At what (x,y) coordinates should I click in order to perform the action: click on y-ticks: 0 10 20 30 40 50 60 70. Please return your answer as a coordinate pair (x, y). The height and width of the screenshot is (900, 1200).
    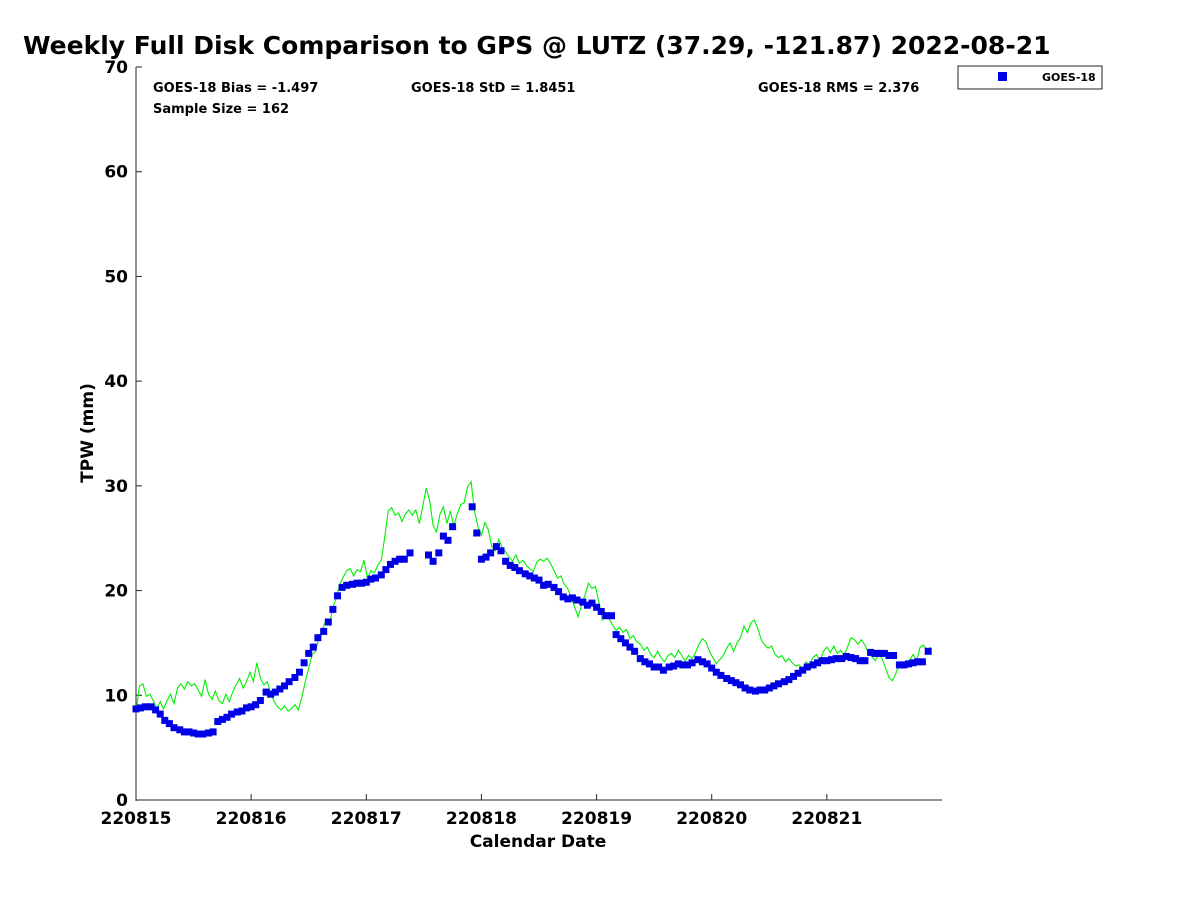
    Looking at the image, I should click on (123, 434).